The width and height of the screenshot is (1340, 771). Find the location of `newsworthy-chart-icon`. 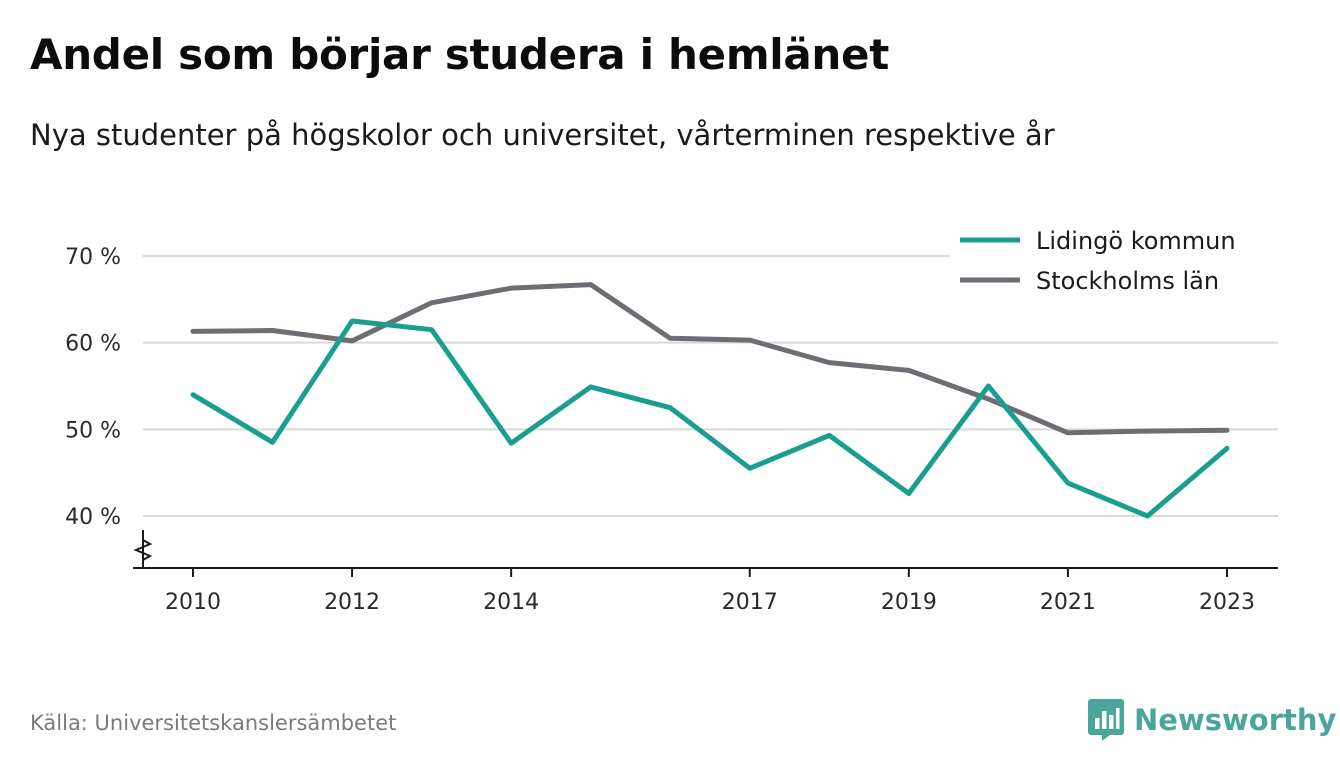

newsworthy-chart-icon is located at coordinates (1106, 720).